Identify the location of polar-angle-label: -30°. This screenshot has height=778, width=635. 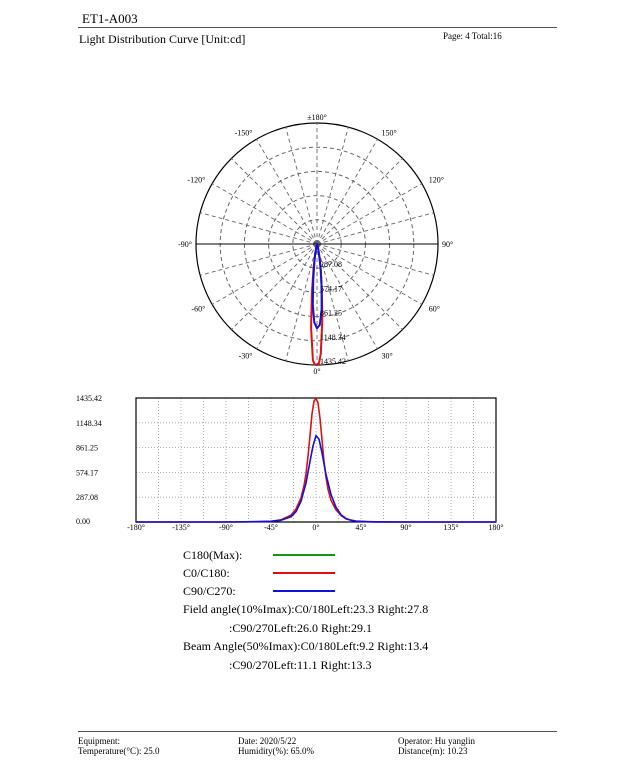
(246, 356).